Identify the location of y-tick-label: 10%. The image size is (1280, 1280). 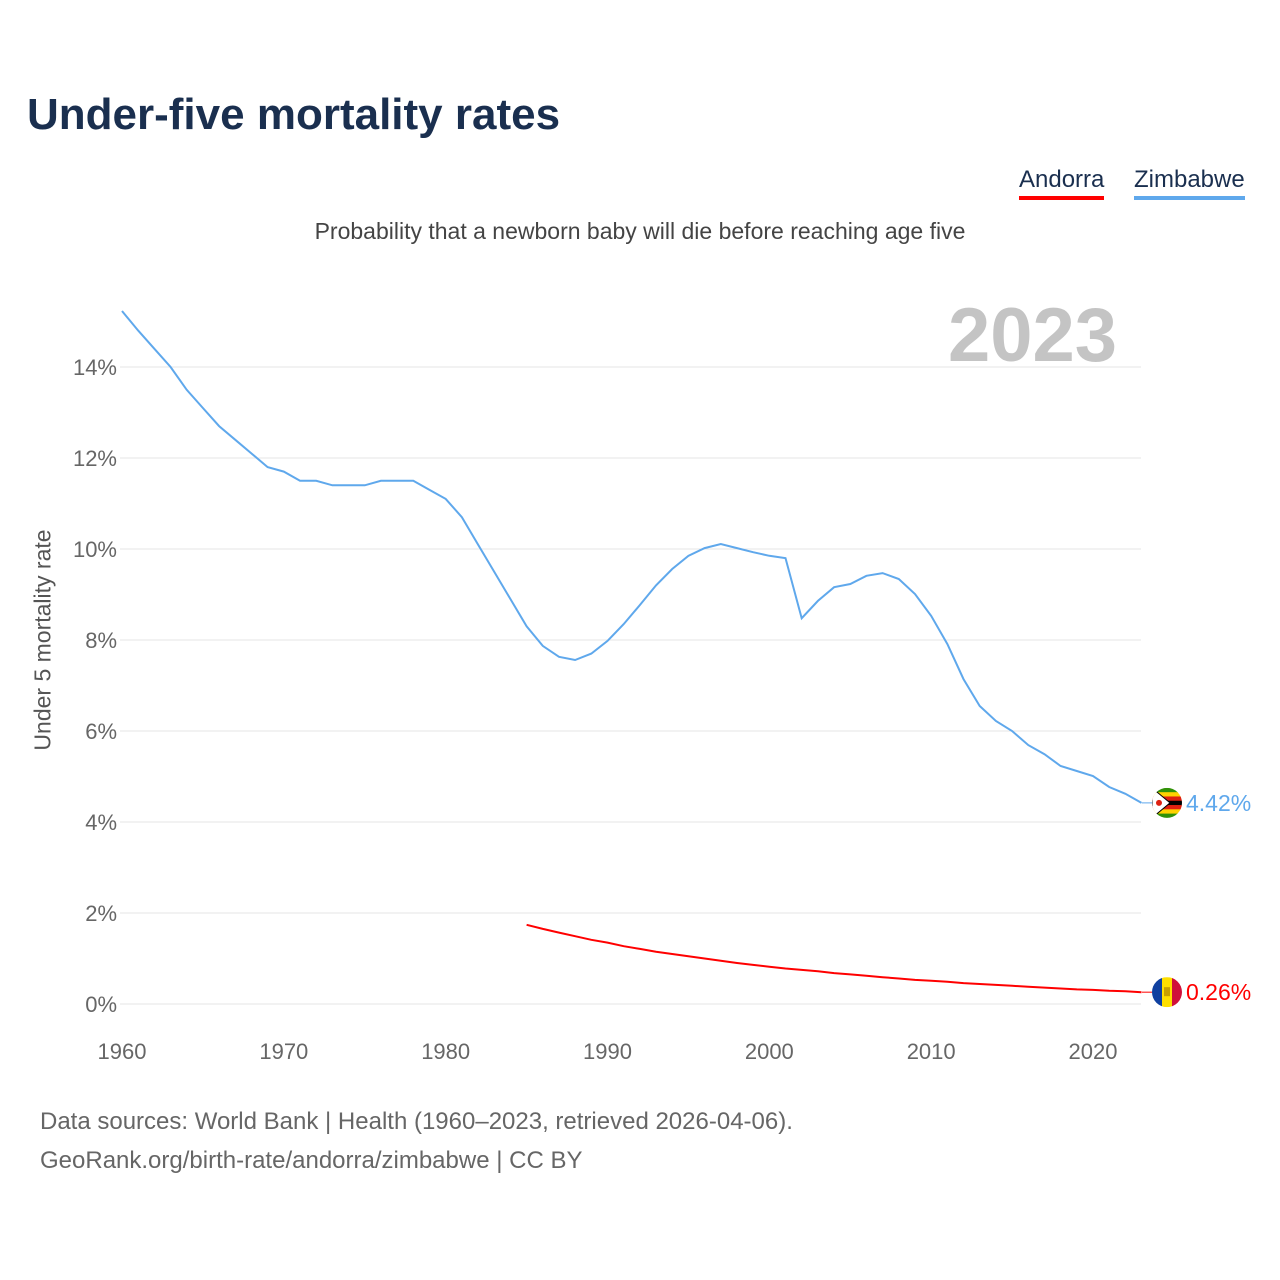
(95, 549).